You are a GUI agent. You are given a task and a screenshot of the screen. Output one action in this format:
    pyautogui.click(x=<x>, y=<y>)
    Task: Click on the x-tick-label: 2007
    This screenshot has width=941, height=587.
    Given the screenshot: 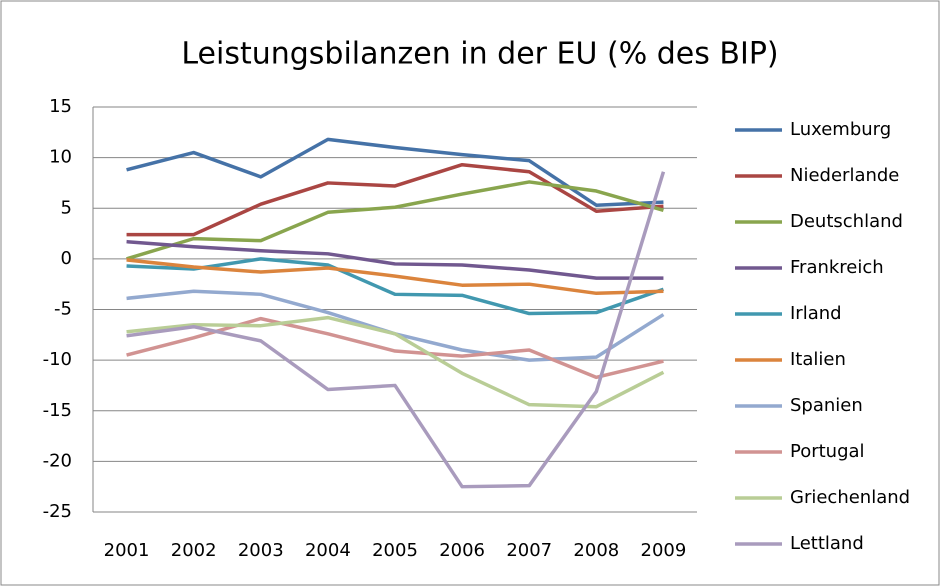 What is the action you would take?
    pyautogui.click(x=529, y=550)
    